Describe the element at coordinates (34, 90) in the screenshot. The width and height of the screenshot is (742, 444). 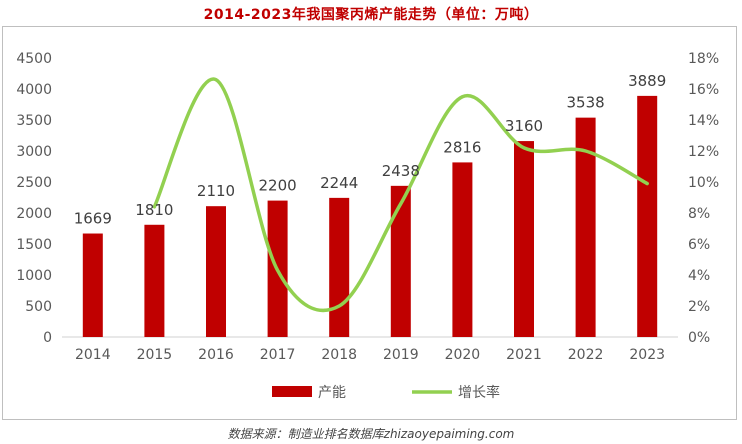
I see `y-left-tick-label: 4000` at that location.